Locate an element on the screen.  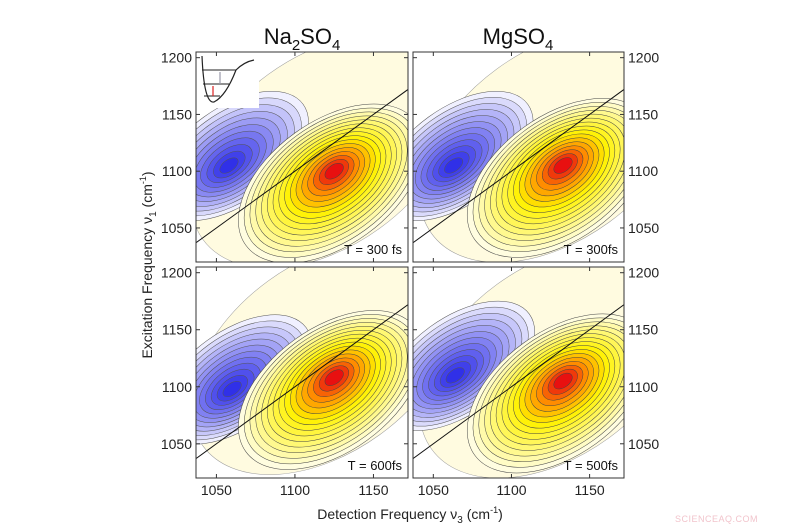
y-axis-label: Excitation Frequency ν1 (cm-1) is located at coordinates (148, 264).